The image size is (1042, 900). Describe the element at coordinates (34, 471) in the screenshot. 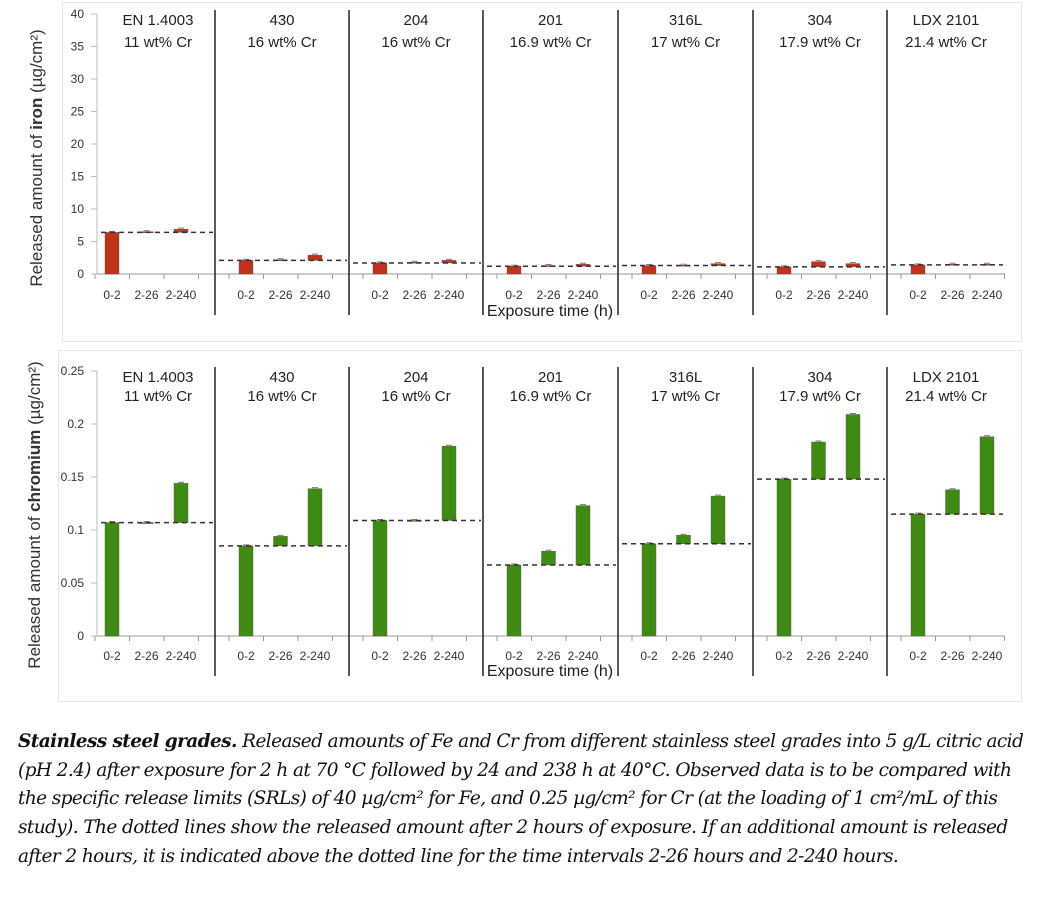

I see `y-label-bold: chromium` at that location.